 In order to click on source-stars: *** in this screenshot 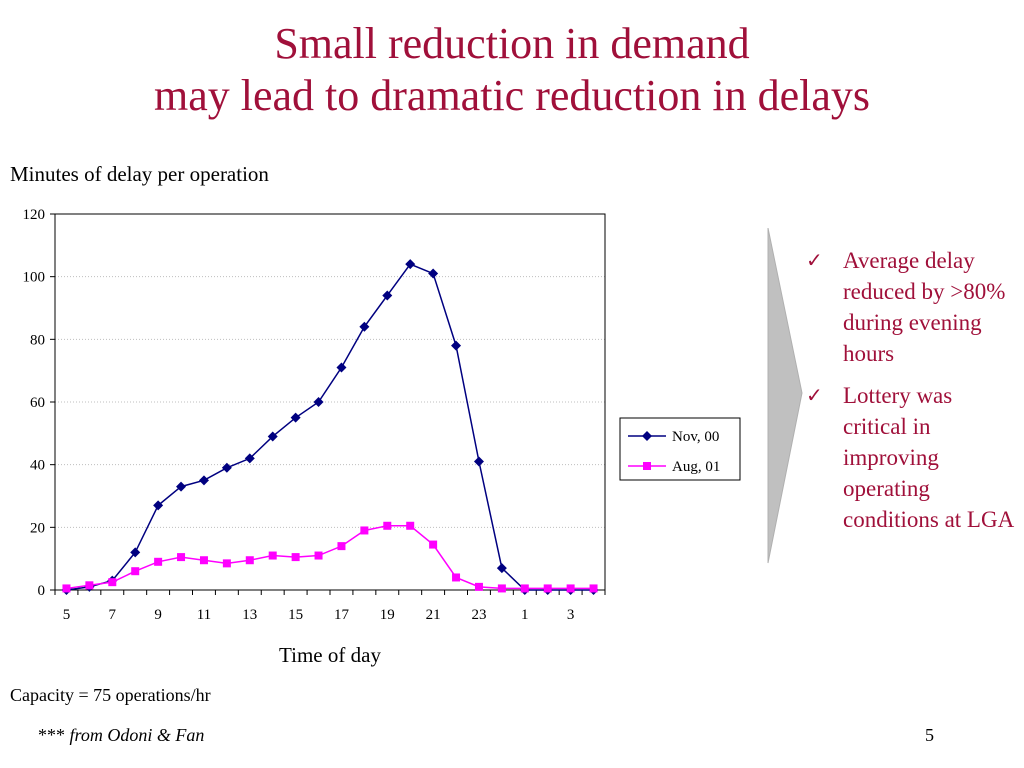, I will do `click(51, 735)`.